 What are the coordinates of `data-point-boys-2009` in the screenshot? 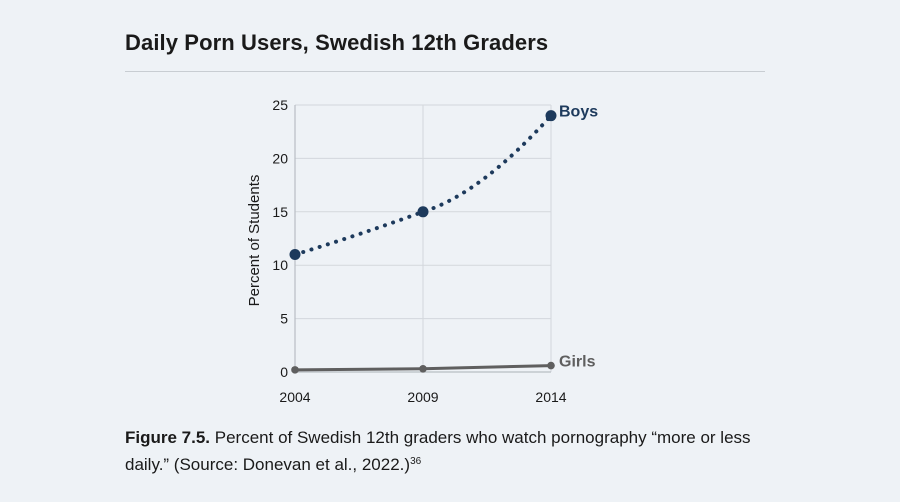 It's located at (423, 212).